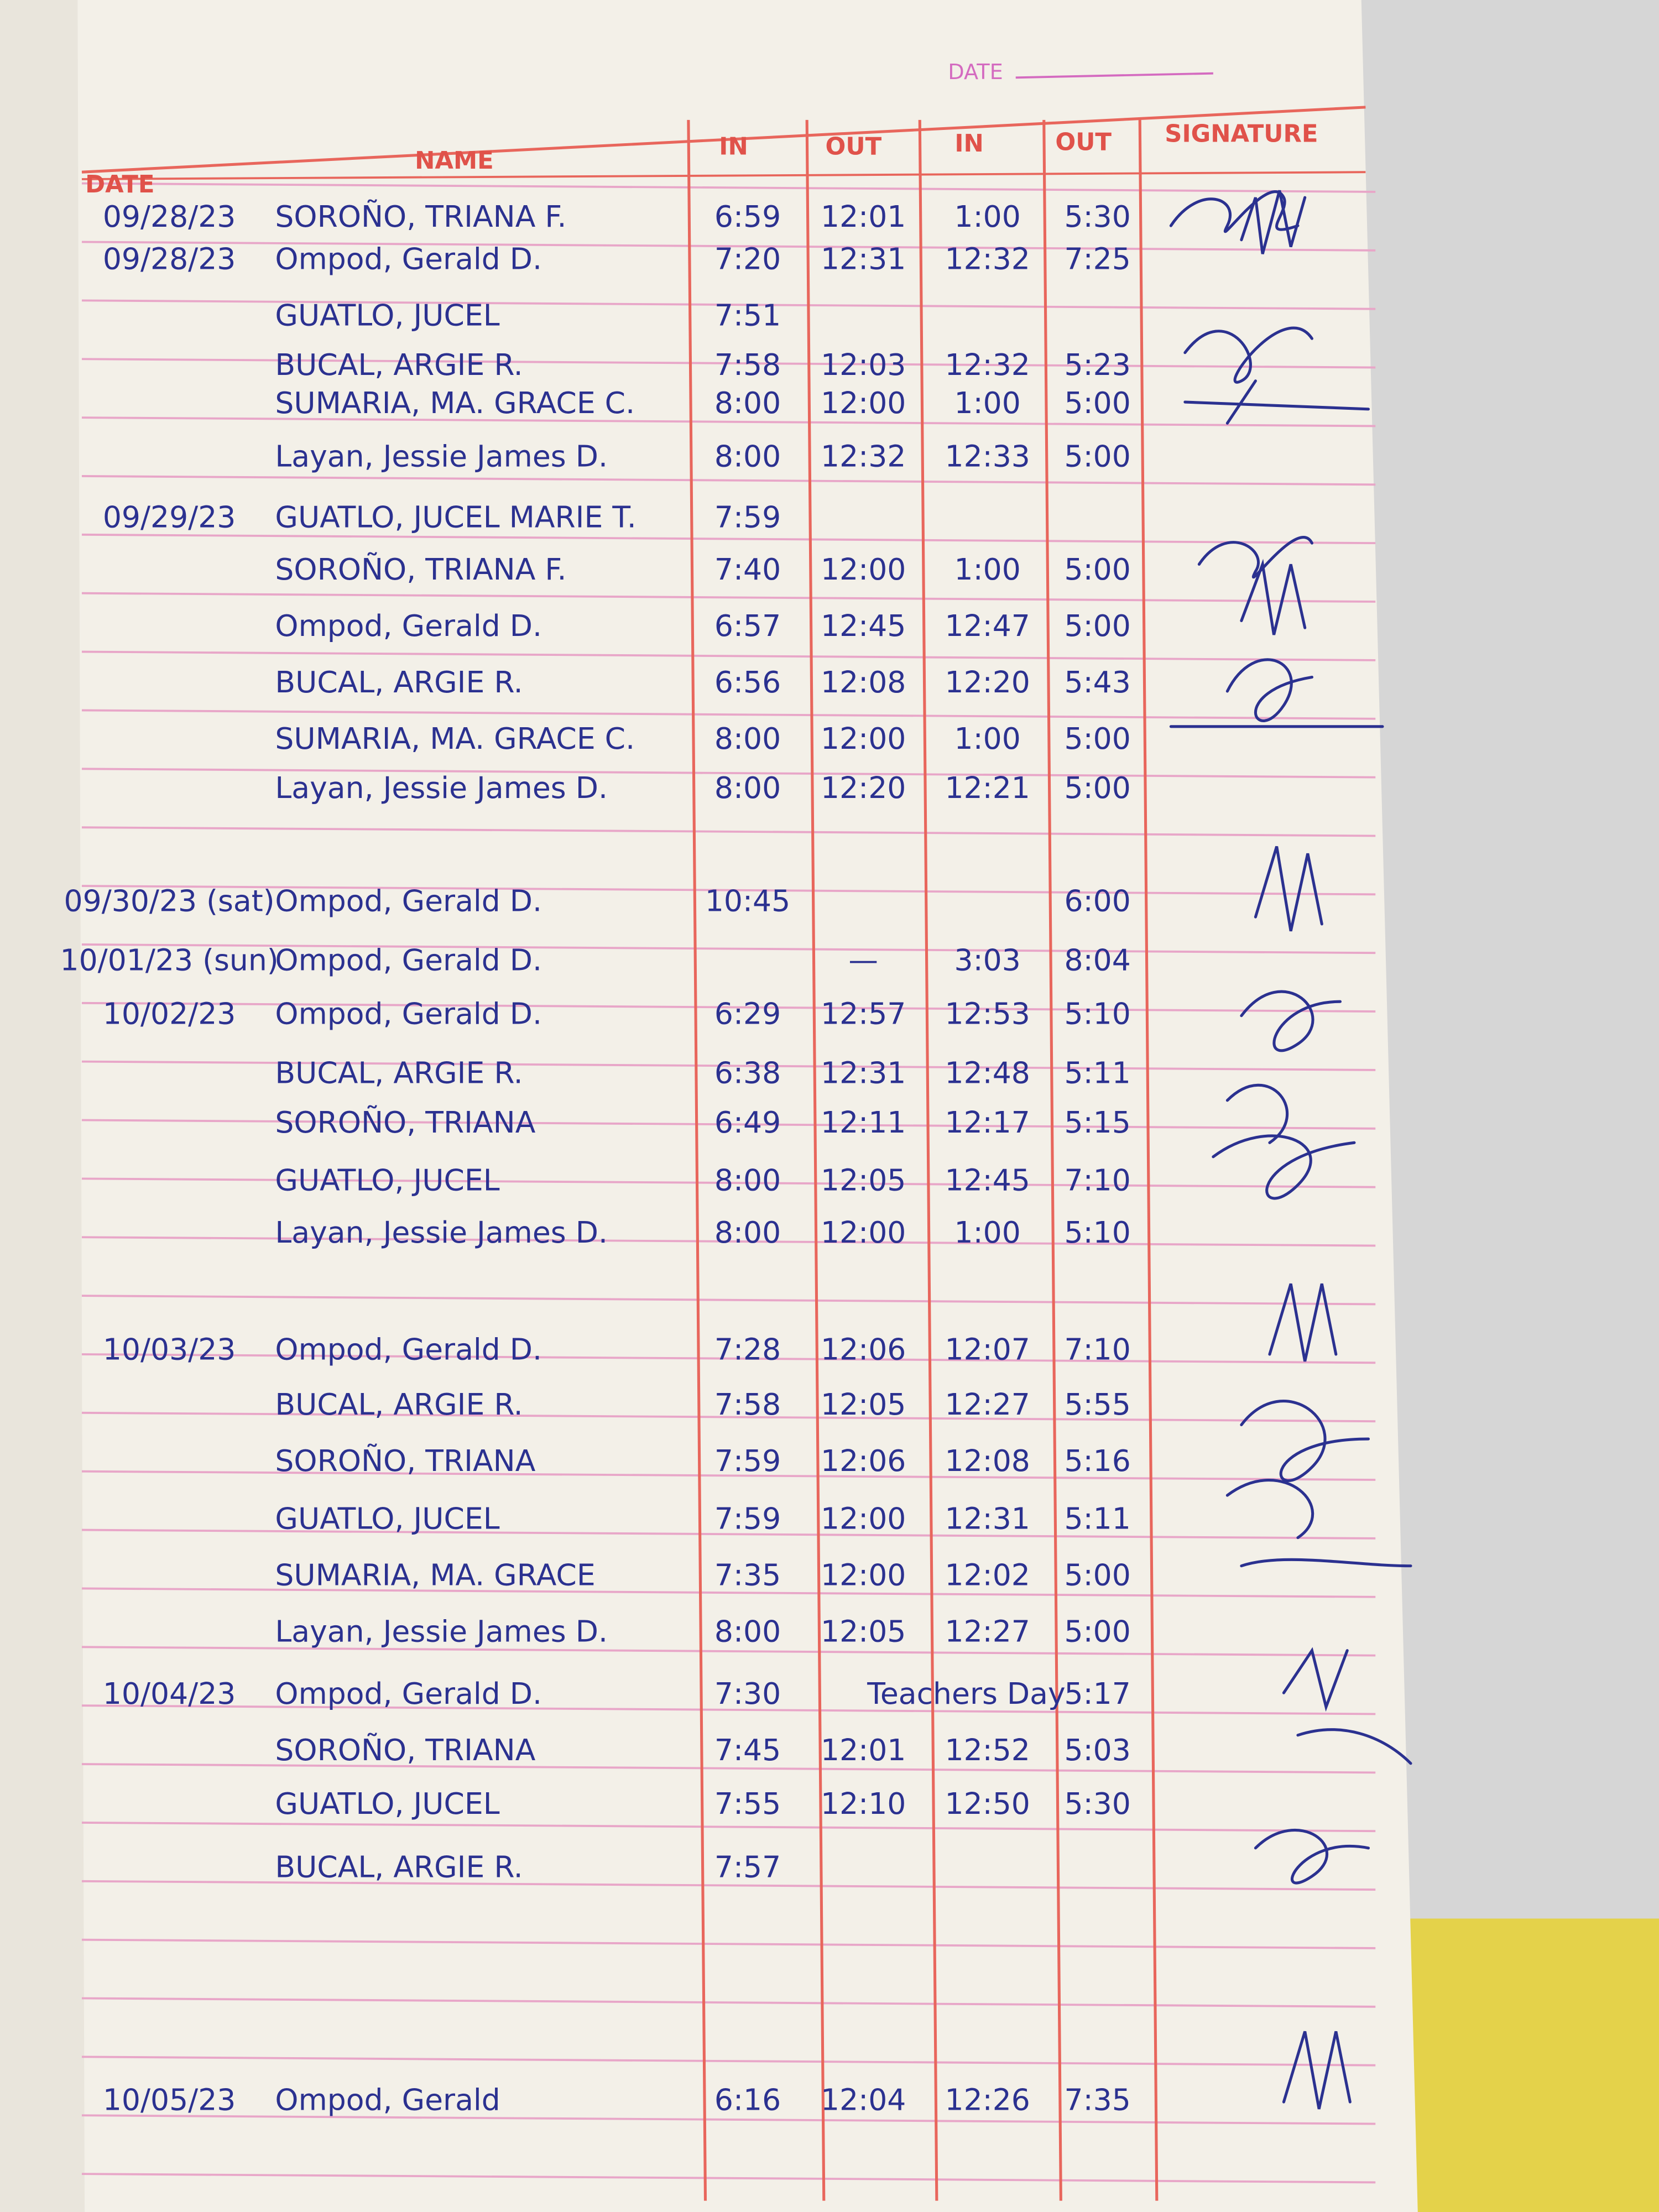 This screenshot has width=1659, height=2212. What do you see at coordinates (42, 1106) in the screenshot?
I see `left-page` at bounding box center [42, 1106].